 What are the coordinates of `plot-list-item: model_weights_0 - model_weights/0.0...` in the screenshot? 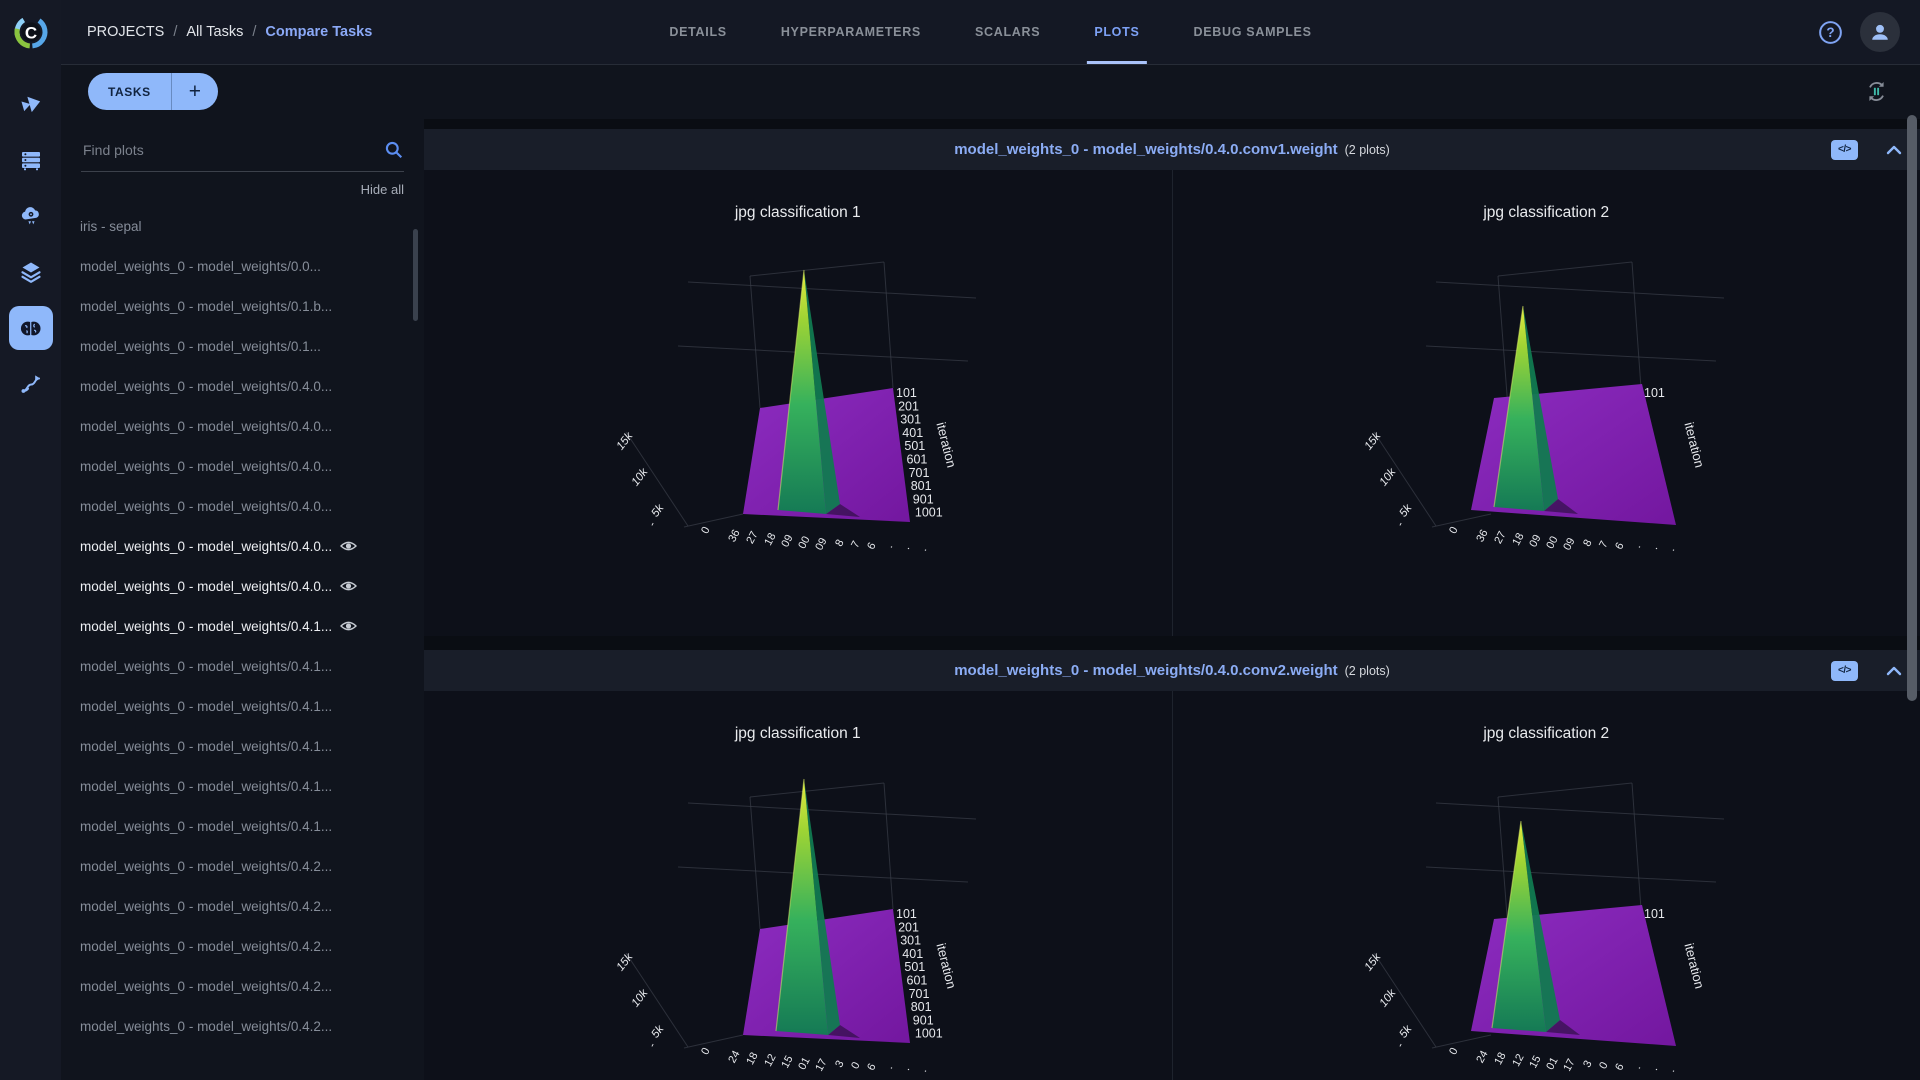 It's located at (242, 266).